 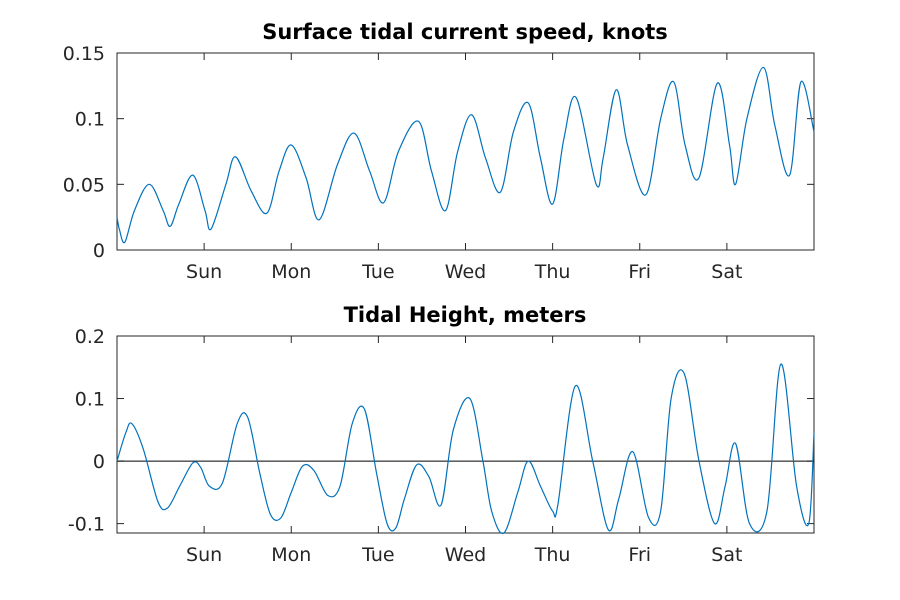 What do you see at coordinates (84, 185) in the screenshot?
I see `y-tick-label: 0.05` at bounding box center [84, 185].